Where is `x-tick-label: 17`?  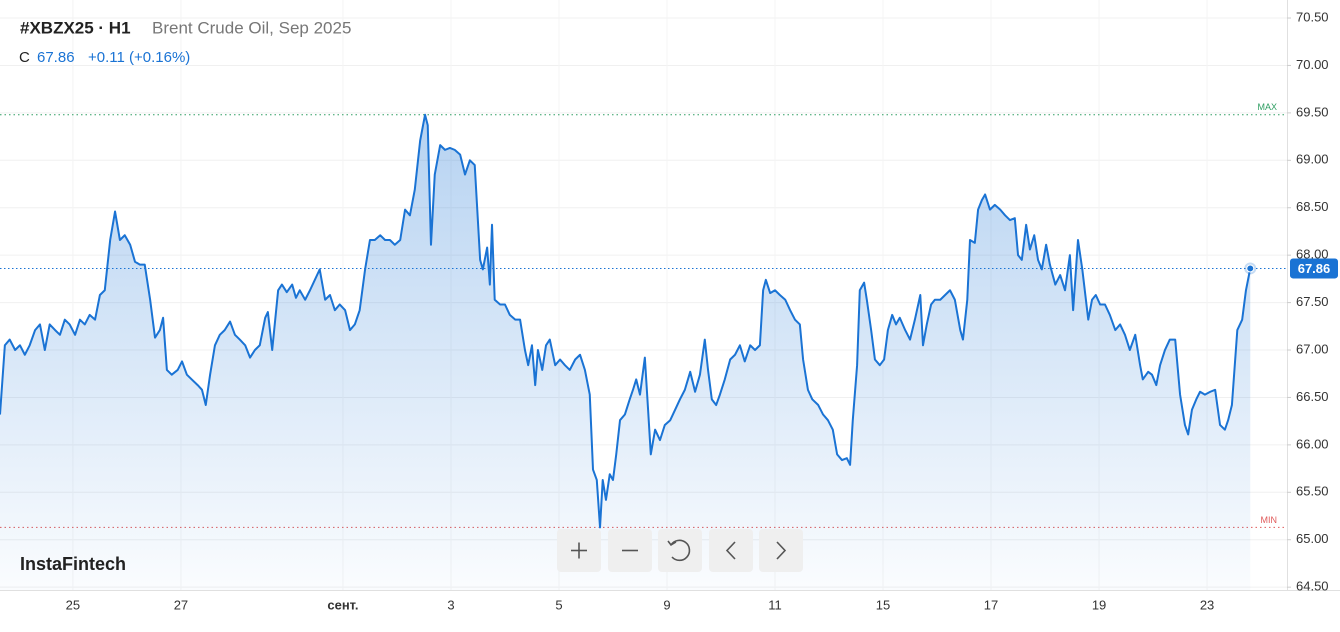 x-tick-label: 17 is located at coordinates (991, 604).